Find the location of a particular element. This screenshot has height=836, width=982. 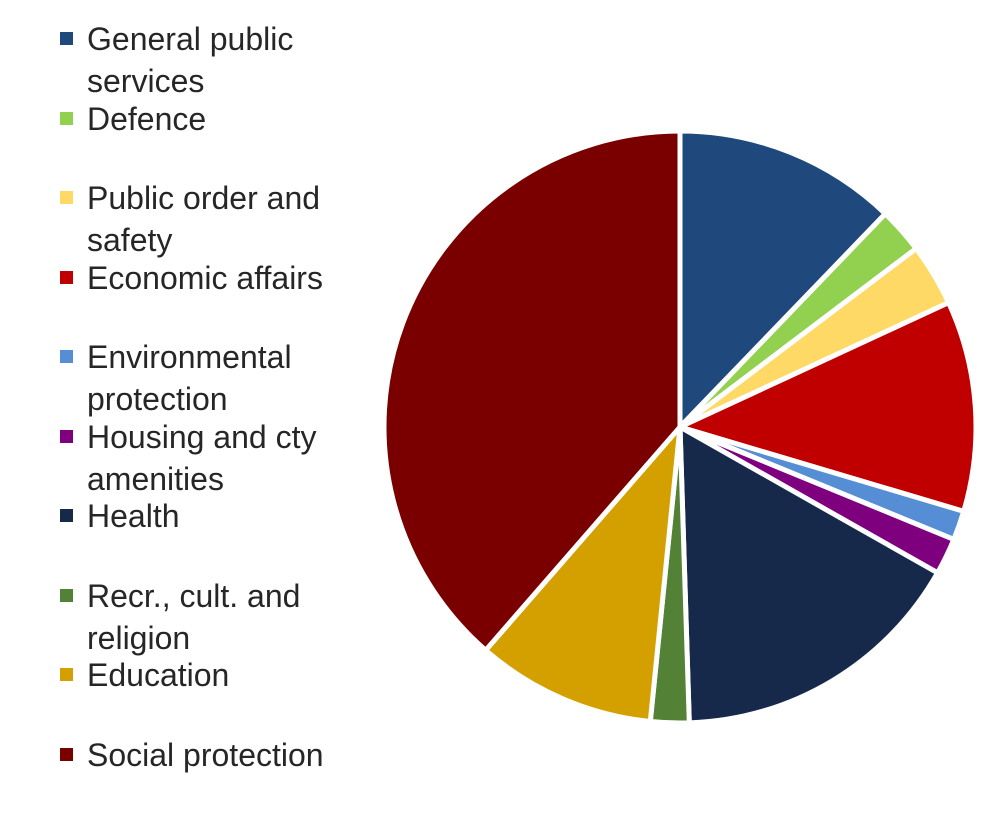

legend-label: Public order and safety is located at coordinates (204, 219).